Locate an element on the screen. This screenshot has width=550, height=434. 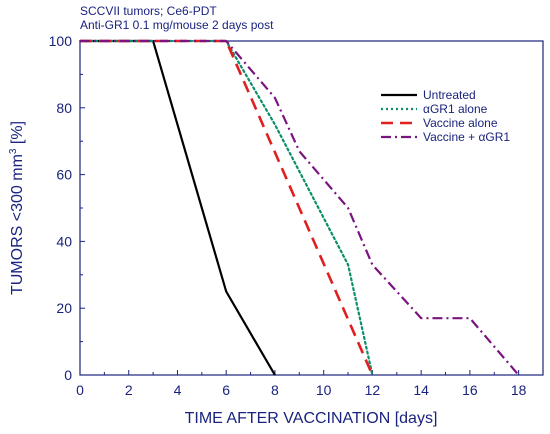
y-tick-label: 100 is located at coordinates (61, 41).